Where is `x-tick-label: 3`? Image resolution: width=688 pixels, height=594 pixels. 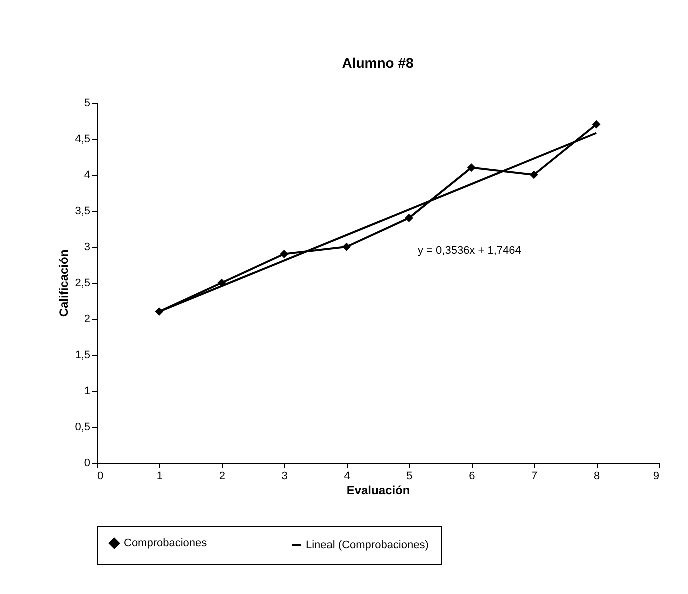
x-tick-label: 3 is located at coordinates (285, 476).